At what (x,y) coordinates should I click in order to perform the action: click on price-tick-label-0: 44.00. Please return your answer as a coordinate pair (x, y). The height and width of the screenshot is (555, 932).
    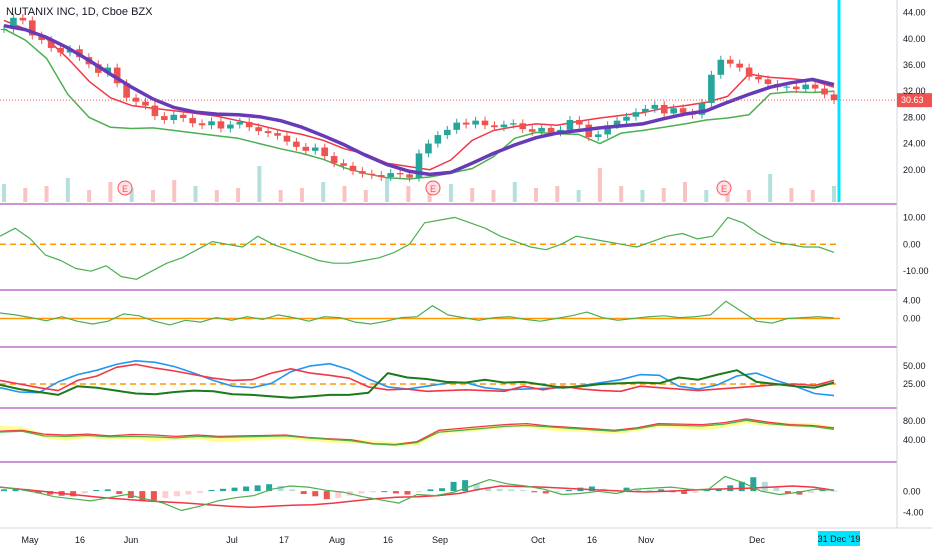
    Looking at the image, I should click on (914, 13).